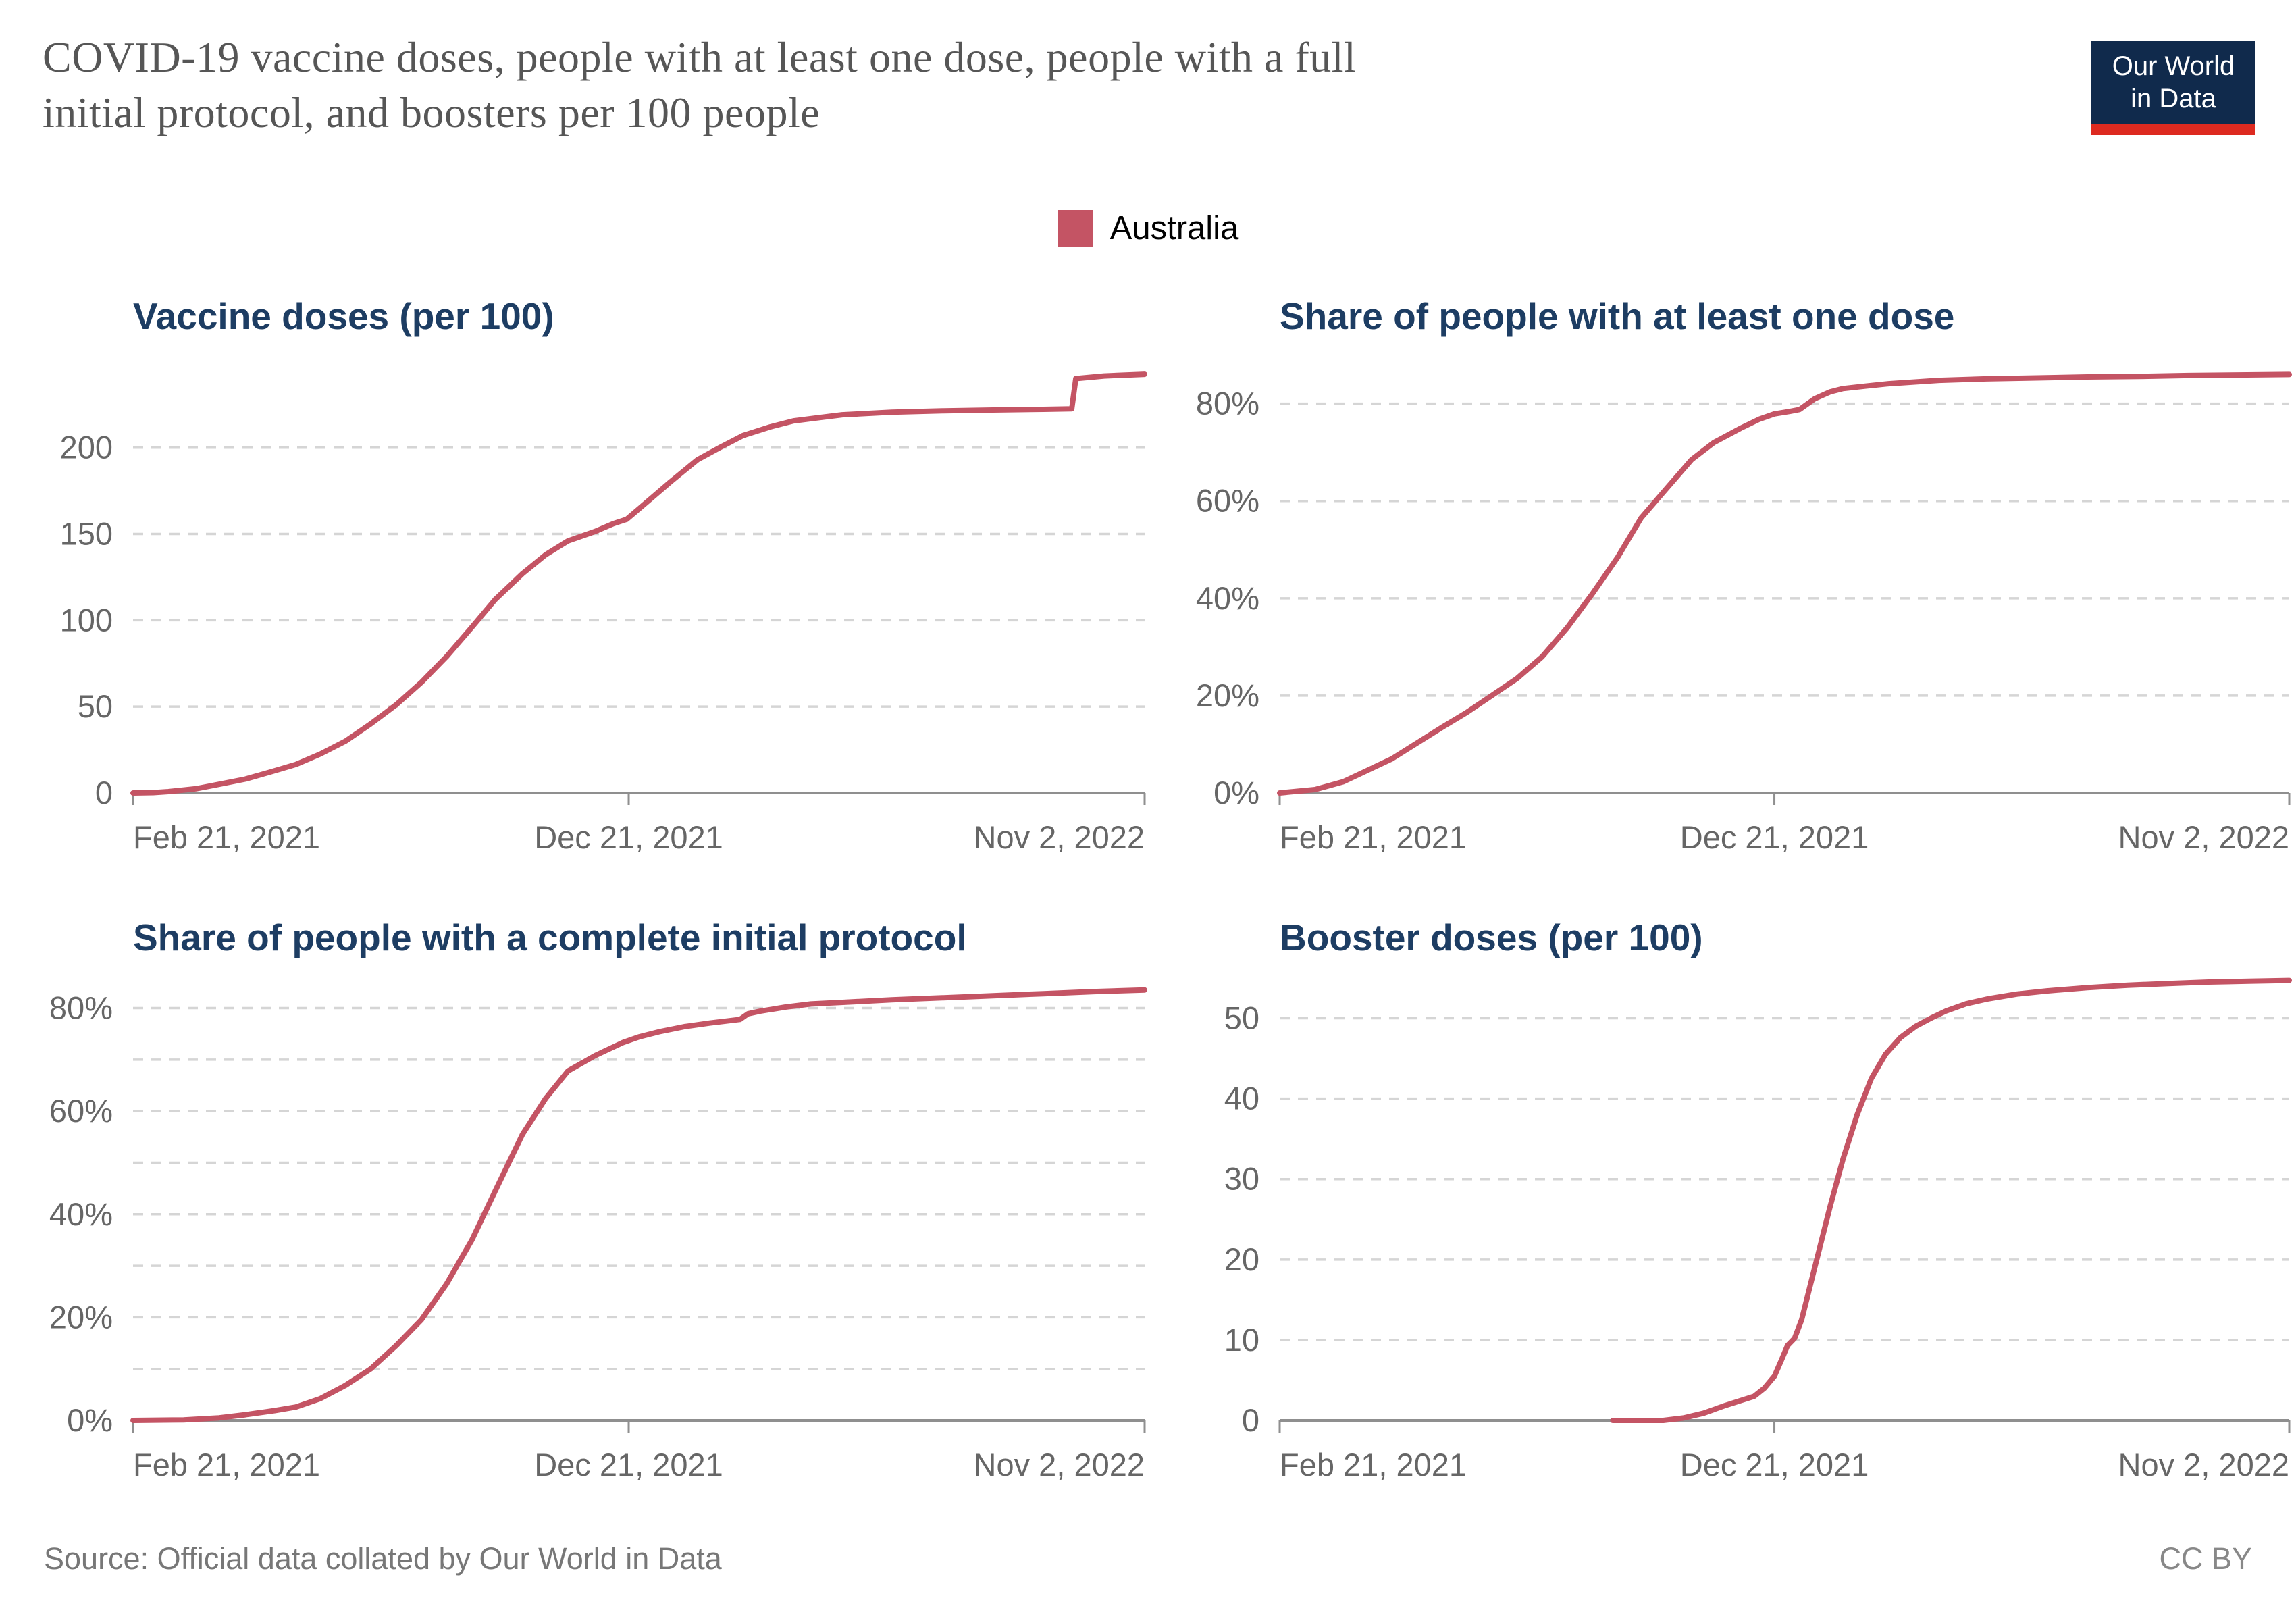 Image resolution: width=2296 pixels, height=1621 pixels. Describe the element at coordinates (1492, 937) in the screenshot. I see `chart-title-booster-doses-per-100: Booster doses (per 100)` at that location.